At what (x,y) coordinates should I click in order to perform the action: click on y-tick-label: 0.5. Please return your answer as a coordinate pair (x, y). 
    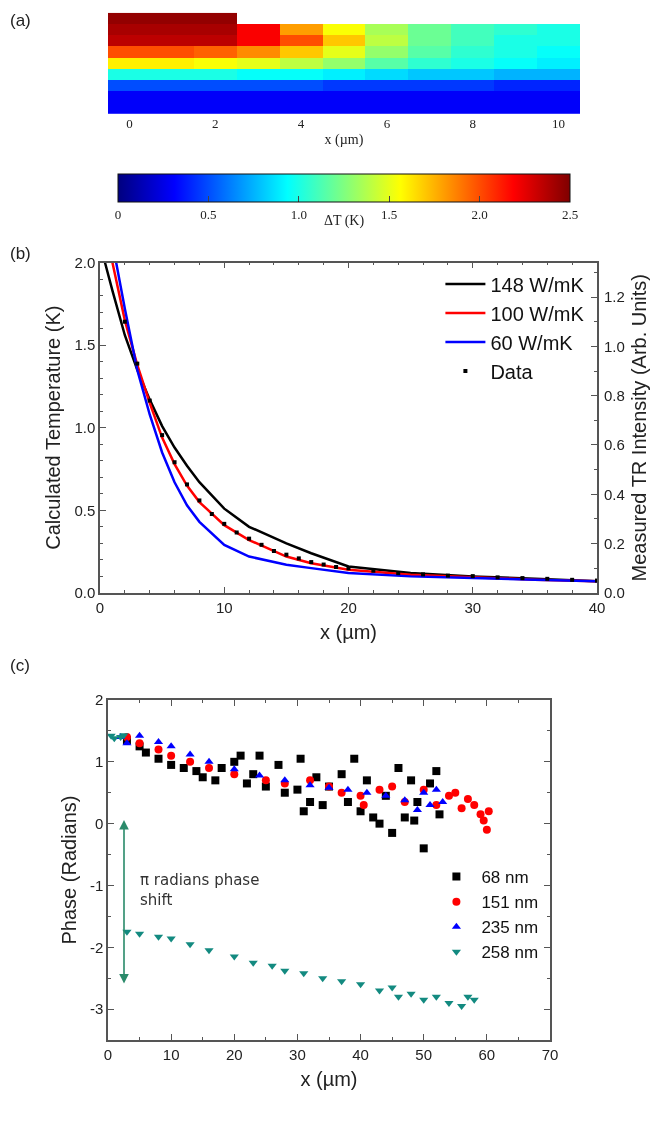
    Looking at the image, I should click on (85, 510).